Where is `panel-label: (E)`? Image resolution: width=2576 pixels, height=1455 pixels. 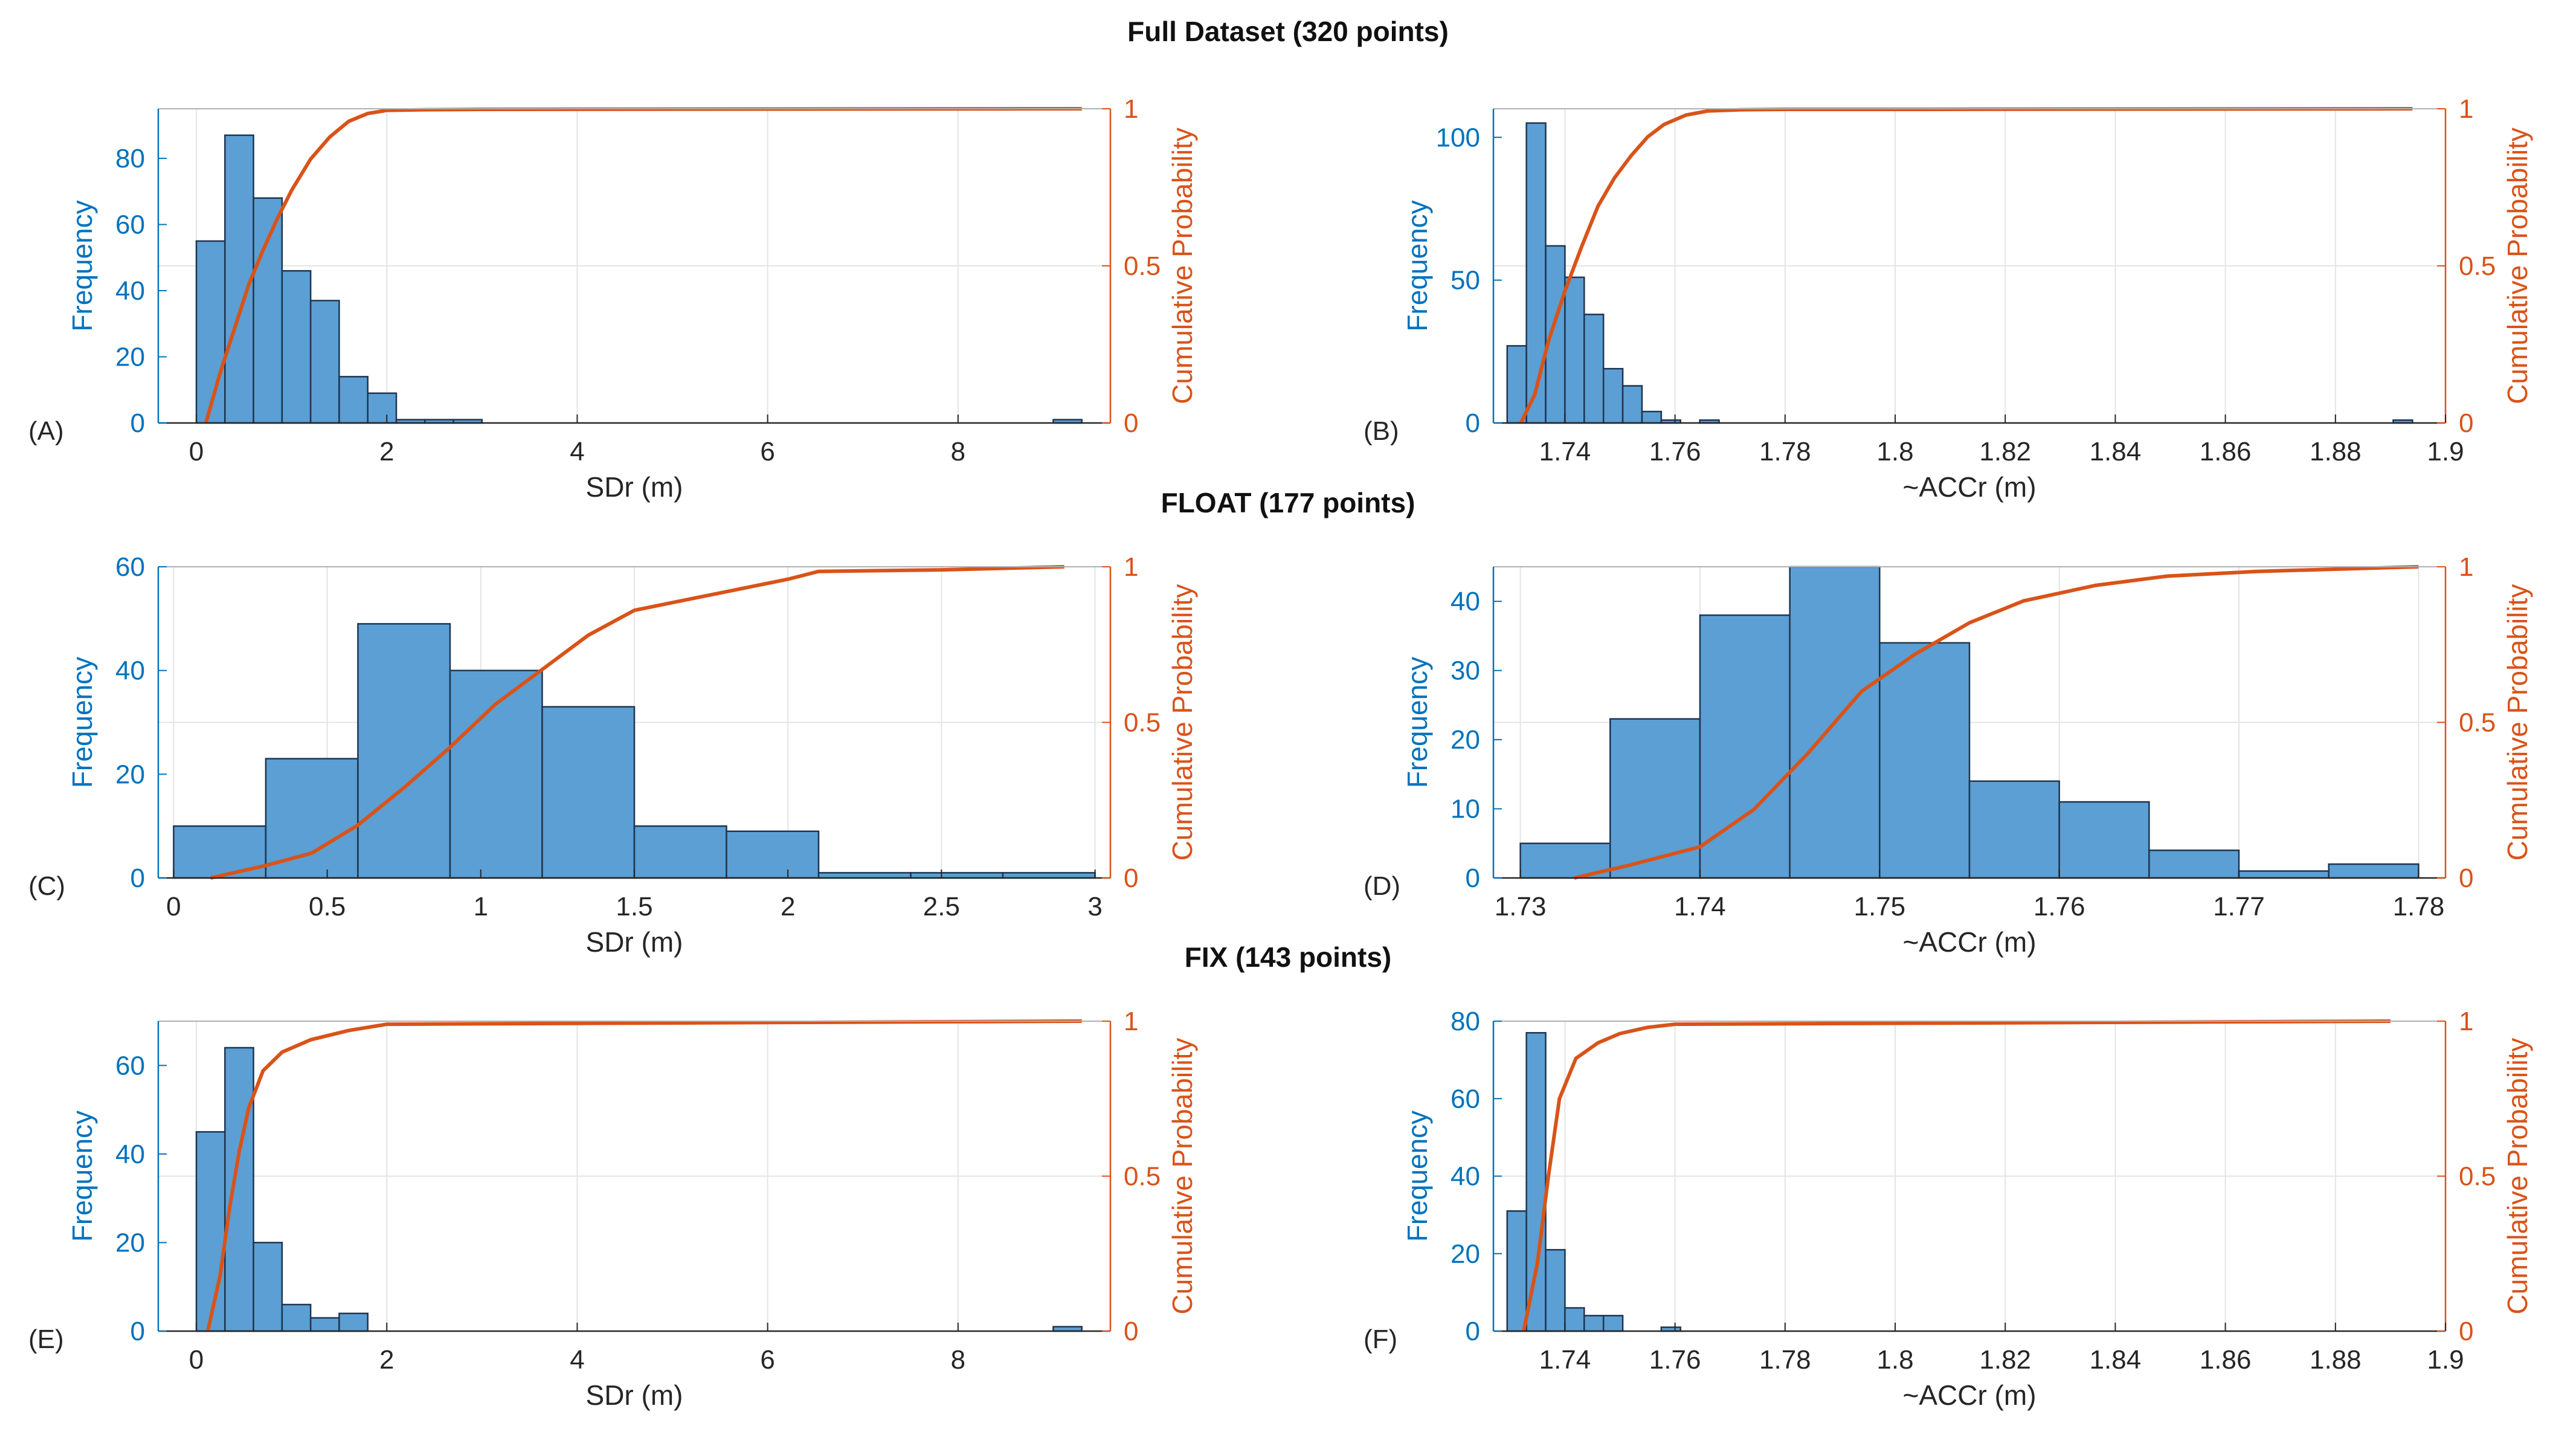
panel-label: (E) is located at coordinates (46, 1339).